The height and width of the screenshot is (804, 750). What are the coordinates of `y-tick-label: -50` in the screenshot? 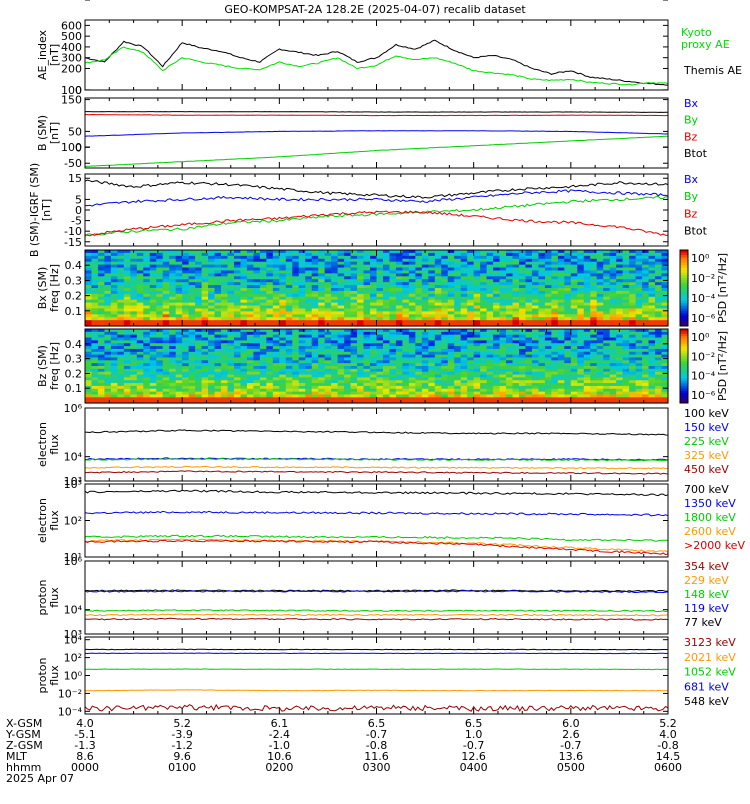 It's located at (73, 163).